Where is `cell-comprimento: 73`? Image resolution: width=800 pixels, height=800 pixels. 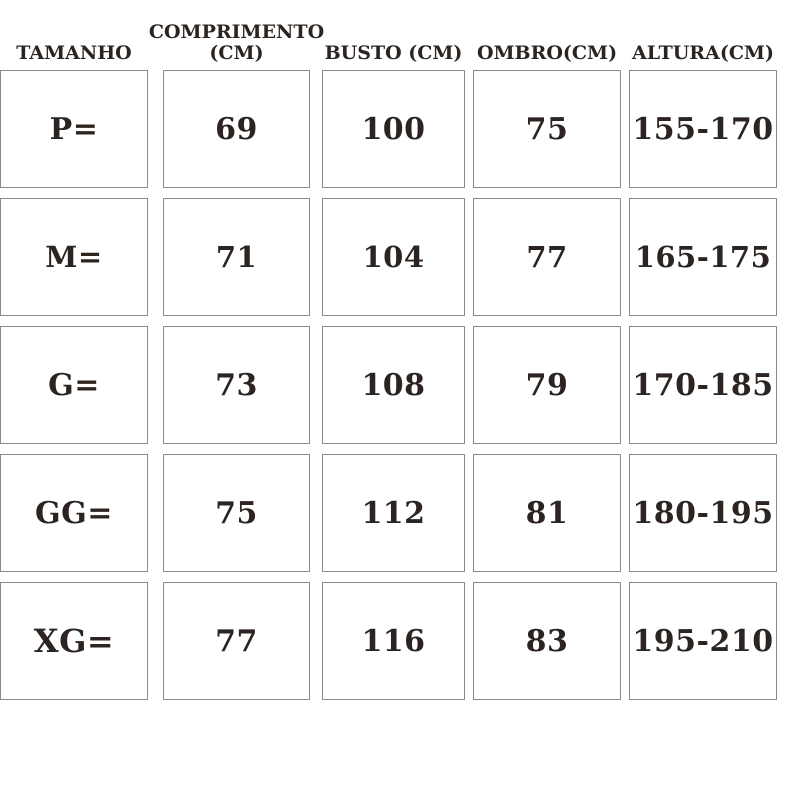
cell-comprimento: 73 is located at coordinates (236, 385).